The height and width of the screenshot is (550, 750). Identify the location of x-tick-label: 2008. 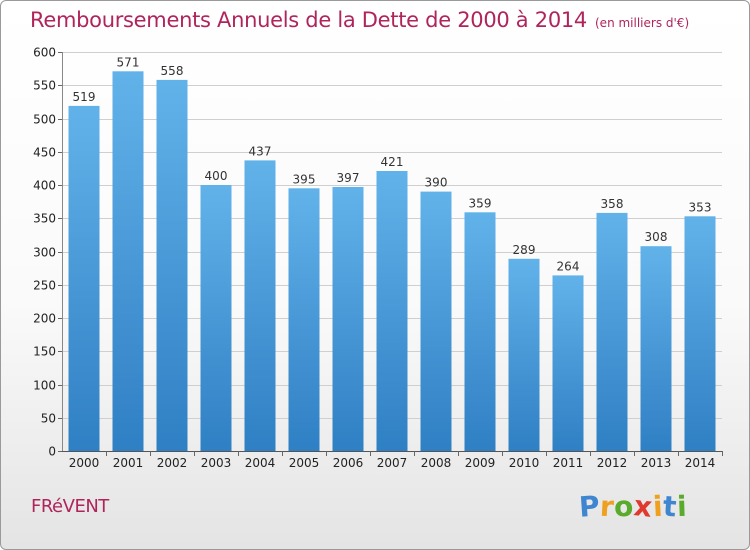
(436, 463).